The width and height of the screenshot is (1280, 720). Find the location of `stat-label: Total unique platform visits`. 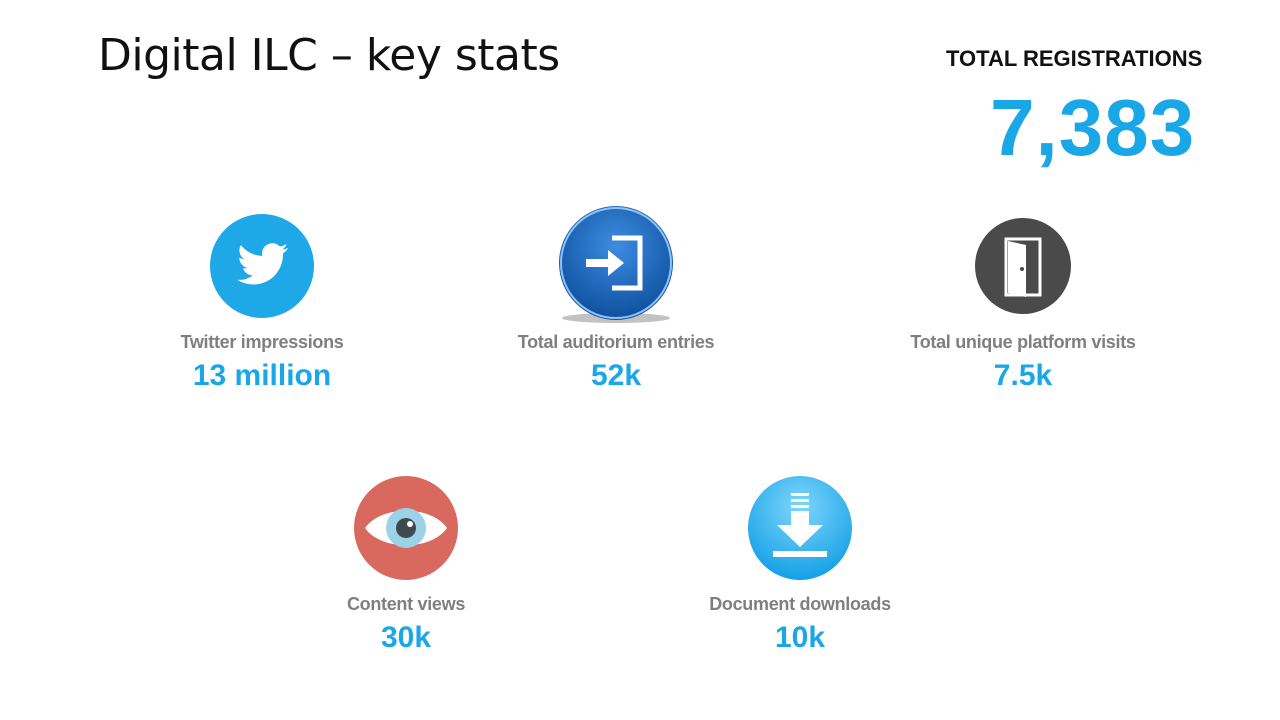

stat-label: Total unique platform visits is located at coordinates (1023, 342).